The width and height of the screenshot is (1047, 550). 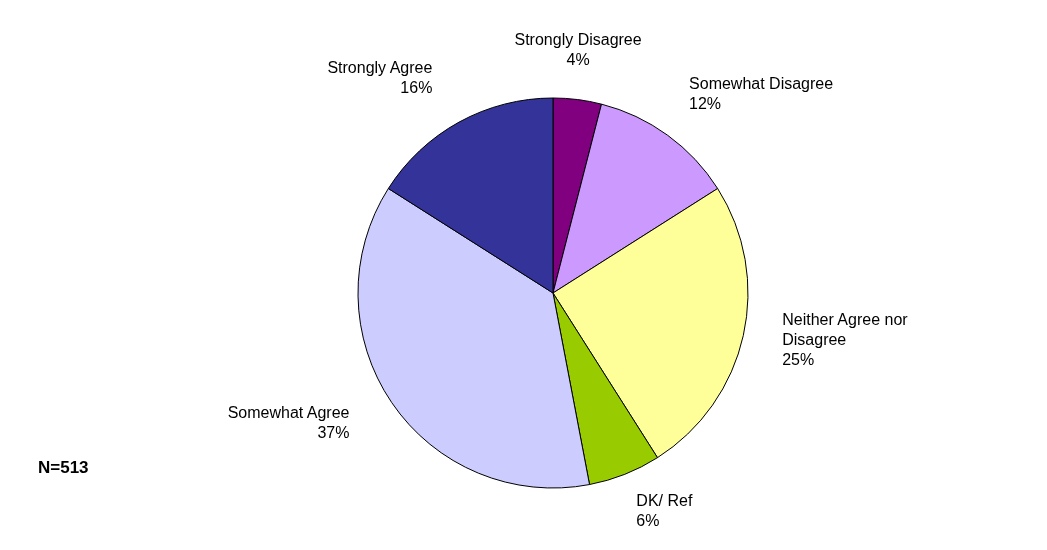 What do you see at coordinates (845, 330) in the screenshot?
I see `slice-label: Neither Agree nor Disagree` at bounding box center [845, 330].